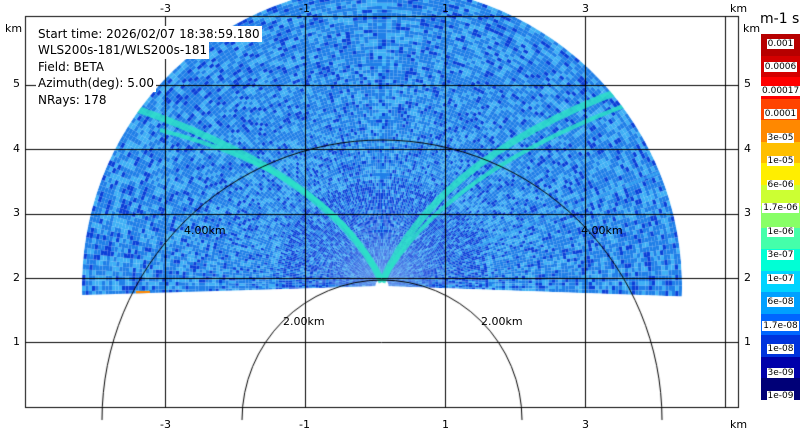  I want to click on x-tick-top: -1, so click(304, 8).